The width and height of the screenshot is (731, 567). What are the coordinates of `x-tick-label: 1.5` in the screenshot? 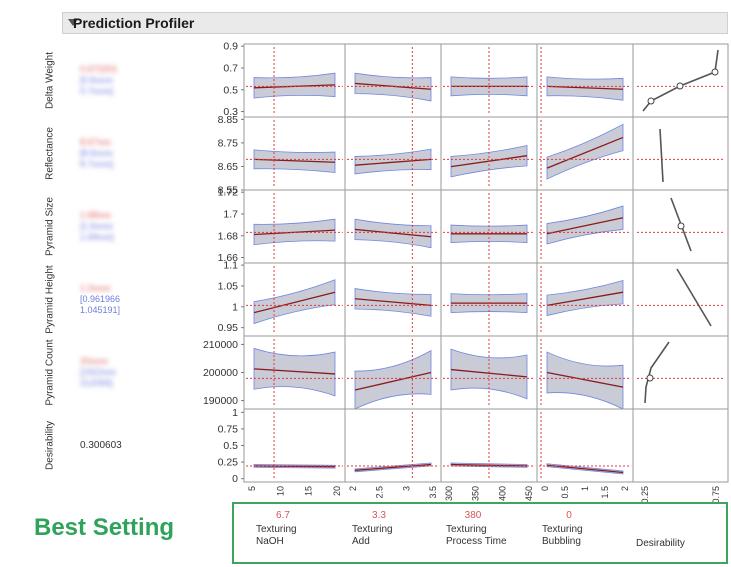 It's located at (605, 492).